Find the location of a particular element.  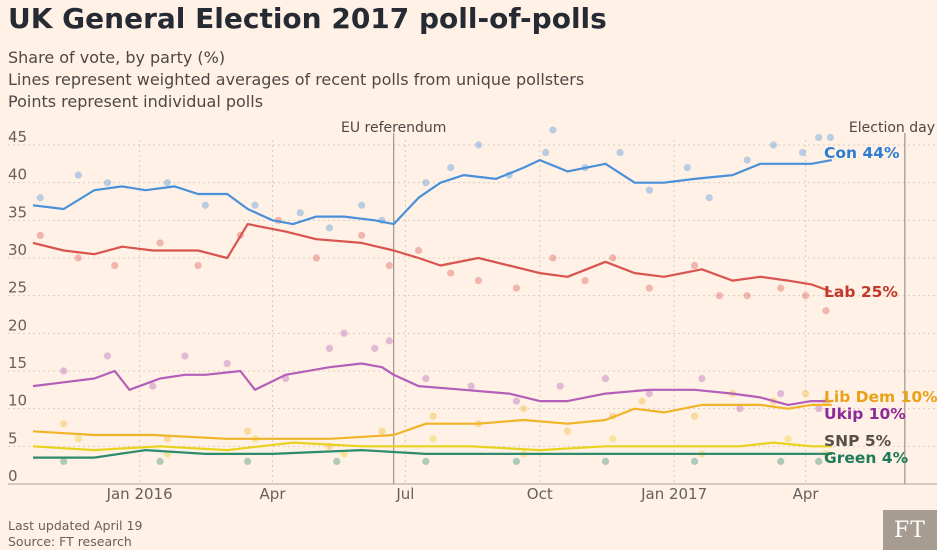

y-tick-label: 35 is located at coordinates (17, 212).